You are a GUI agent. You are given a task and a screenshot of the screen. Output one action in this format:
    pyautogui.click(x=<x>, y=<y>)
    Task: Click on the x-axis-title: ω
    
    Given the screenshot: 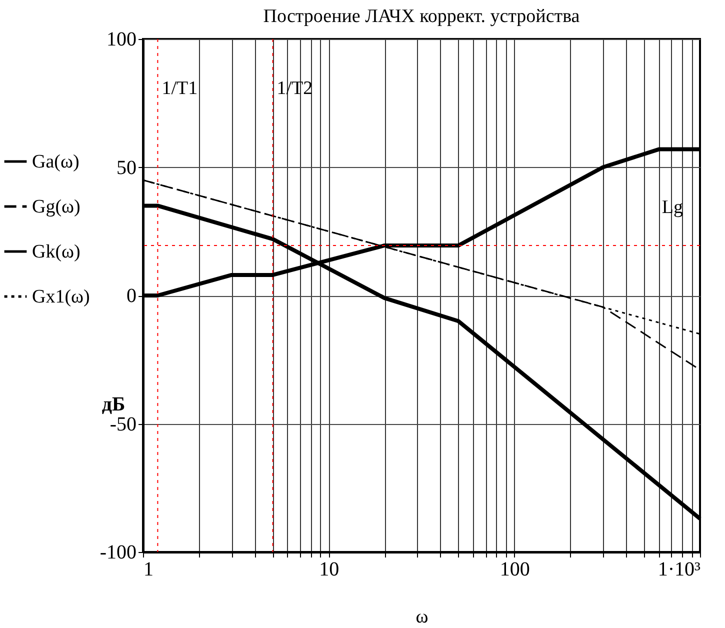 What is the action you would take?
    pyautogui.click(x=422, y=617)
    